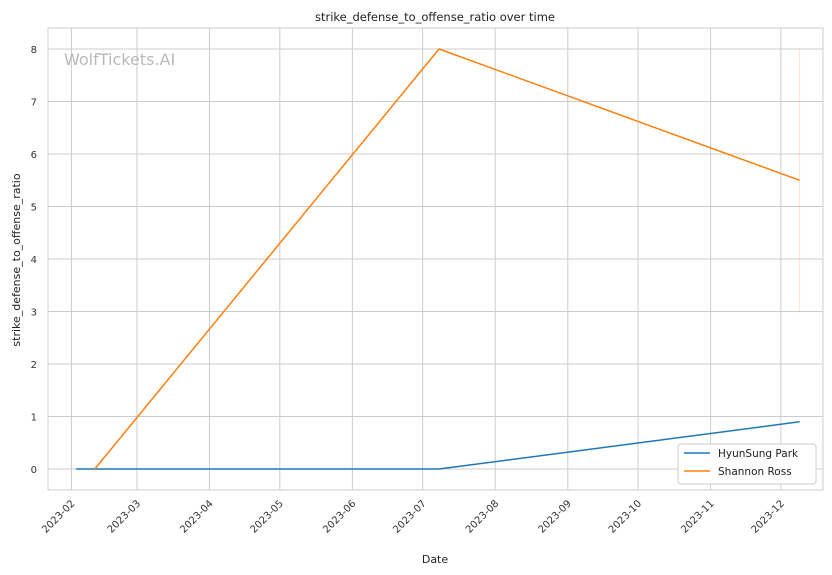 This screenshot has width=832, height=575. What do you see at coordinates (435, 559) in the screenshot?
I see `x-axis-label: Date` at bounding box center [435, 559].